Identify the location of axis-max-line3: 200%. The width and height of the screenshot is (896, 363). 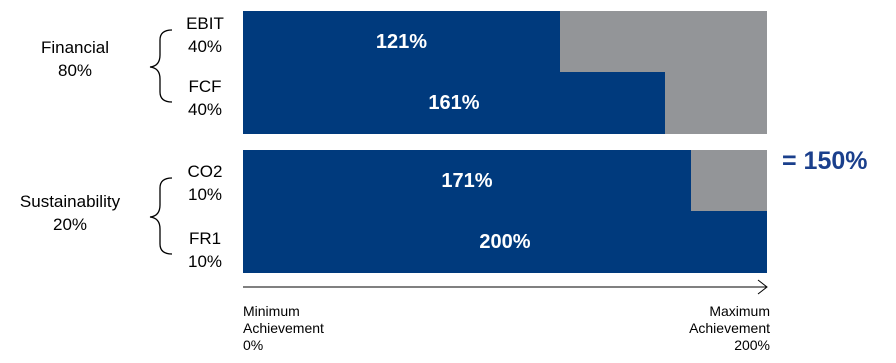
(752, 345).